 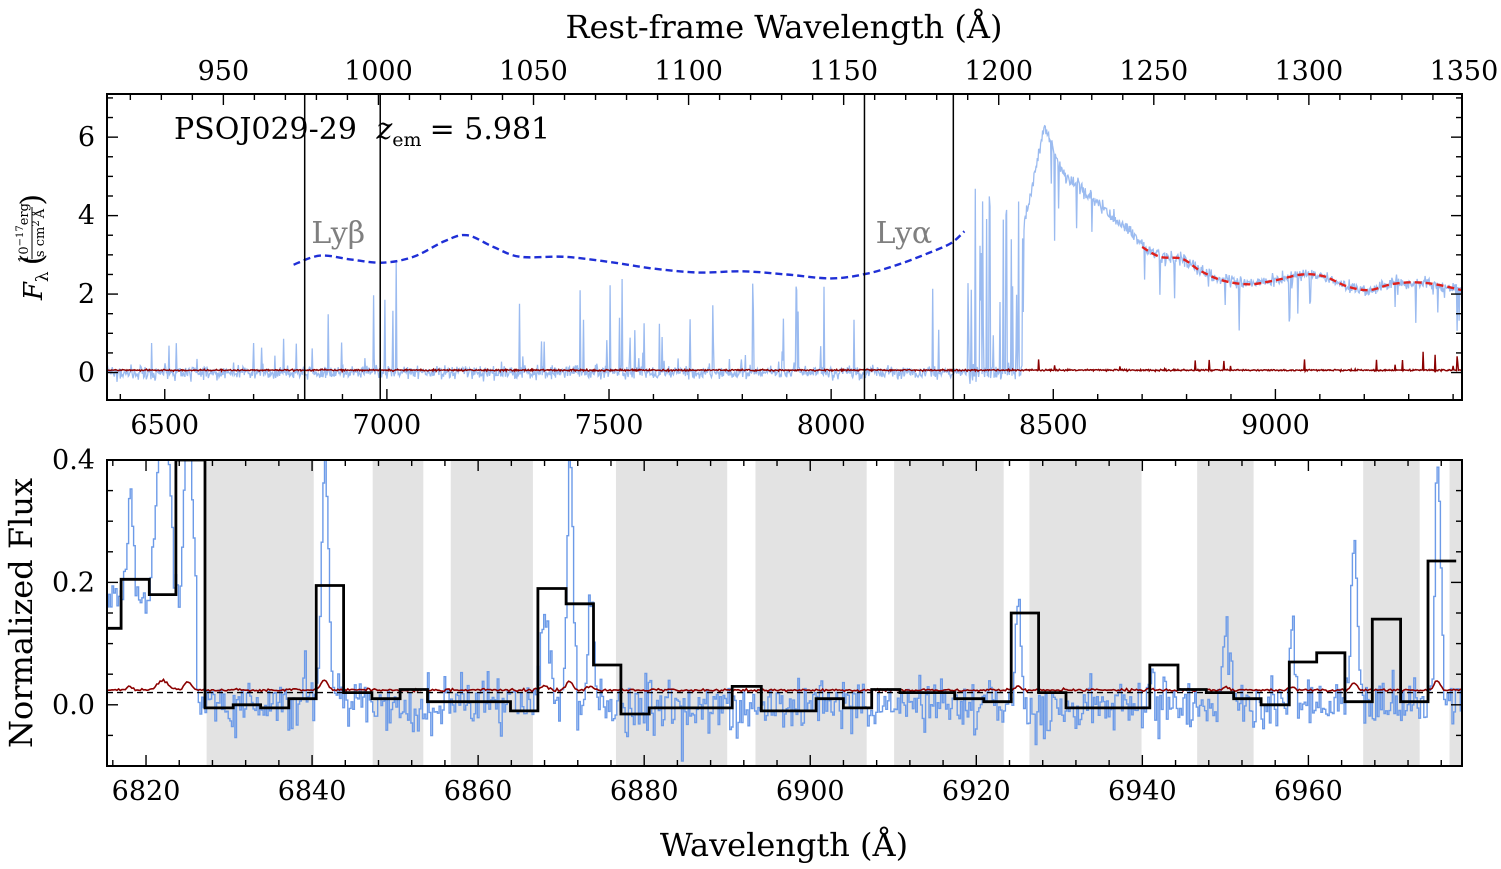 I want to click on top-y-tick-labels: 0 2 4 6, so click(x=86, y=255).